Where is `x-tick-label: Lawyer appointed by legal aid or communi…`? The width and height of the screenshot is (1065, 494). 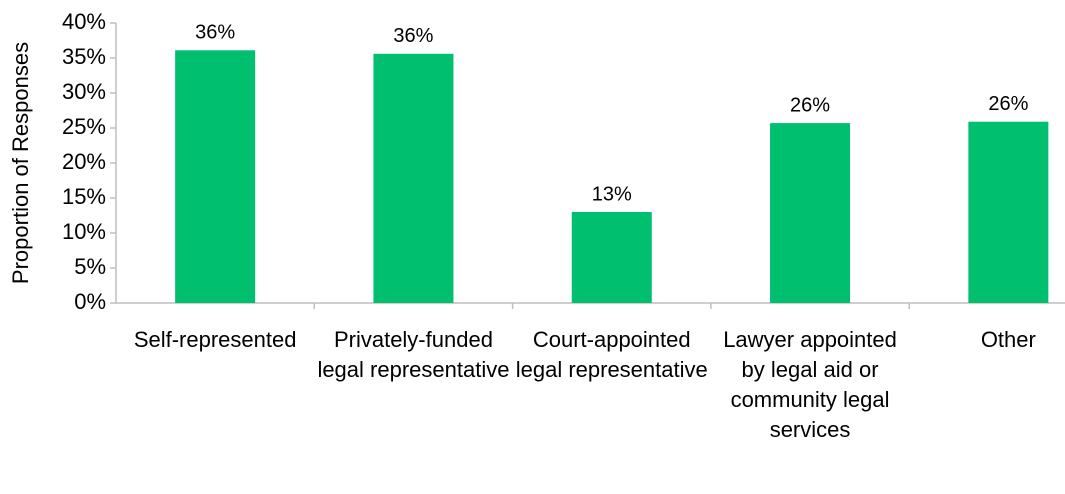 x-tick-label: Lawyer appointed by legal aid or communi… is located at coordinates (810, 384).